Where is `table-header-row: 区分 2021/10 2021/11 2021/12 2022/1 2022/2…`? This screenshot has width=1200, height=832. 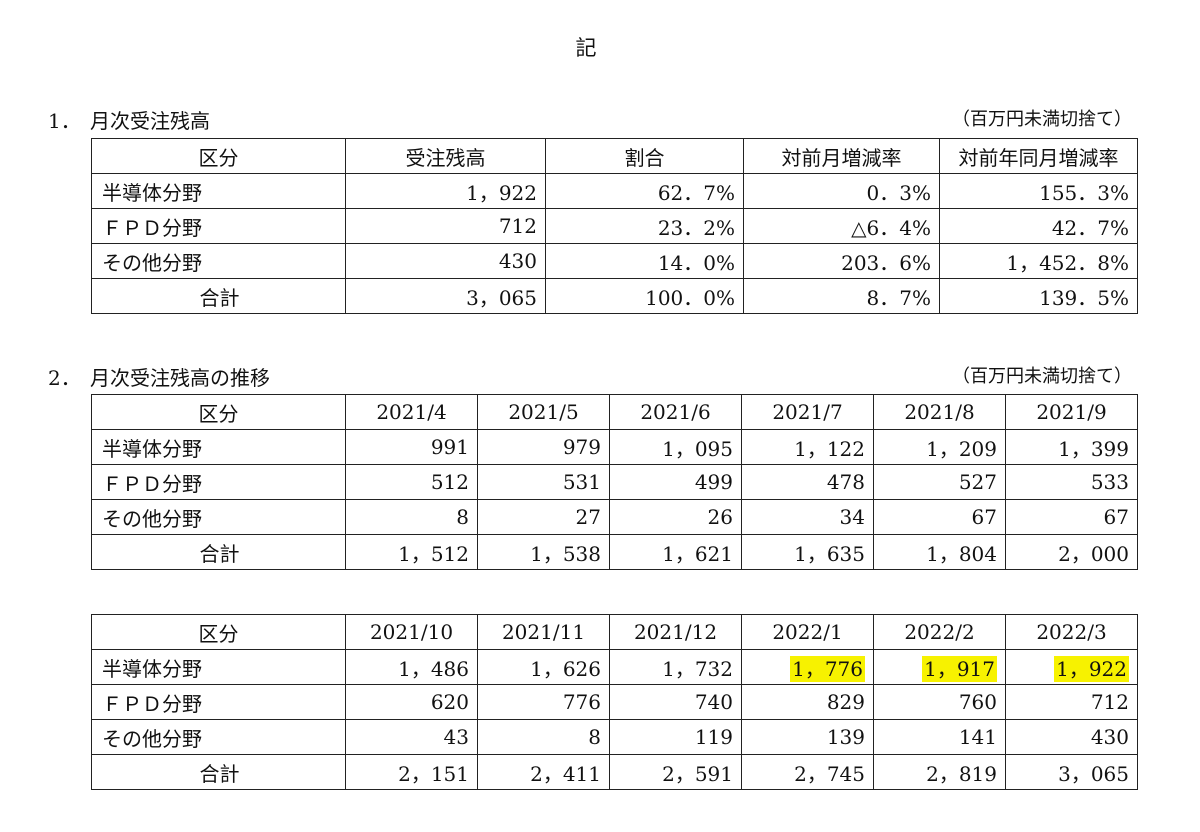 table-header-row: 区分 2021/10 2021/11 2021/12 2022/1 2022/2… is located at coordinates (614, 632).